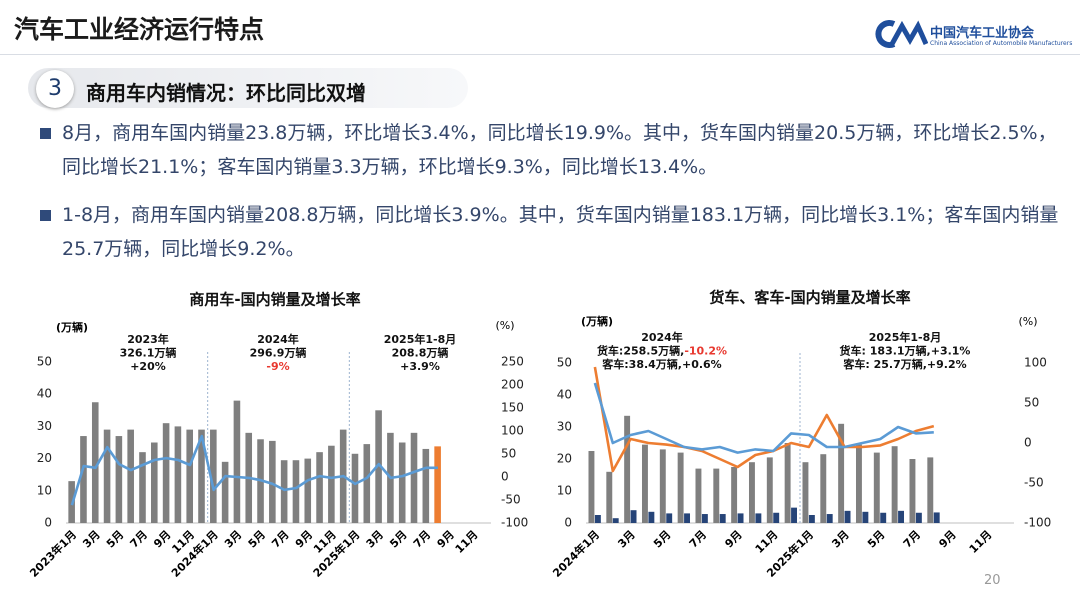 The image size is (1080, 607). I want to click on x-tick-label: 2023年1月, so click(53, 553).